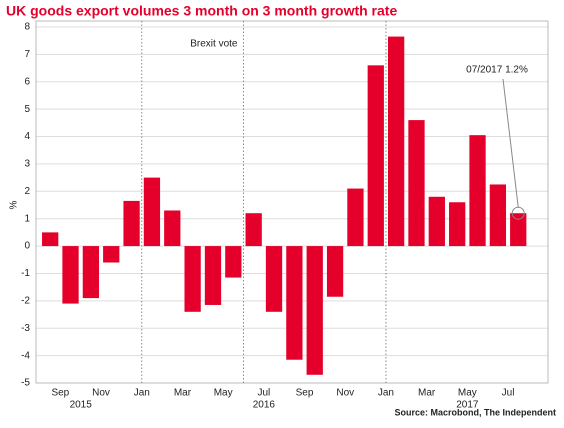  I want to click on y-tick-label: 3, so click(27, 164).